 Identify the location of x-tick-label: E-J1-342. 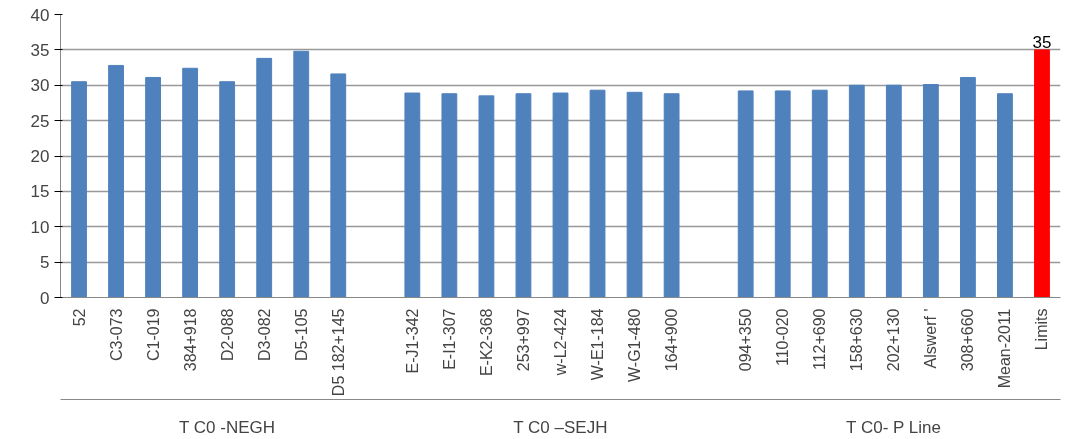
(412, 341).